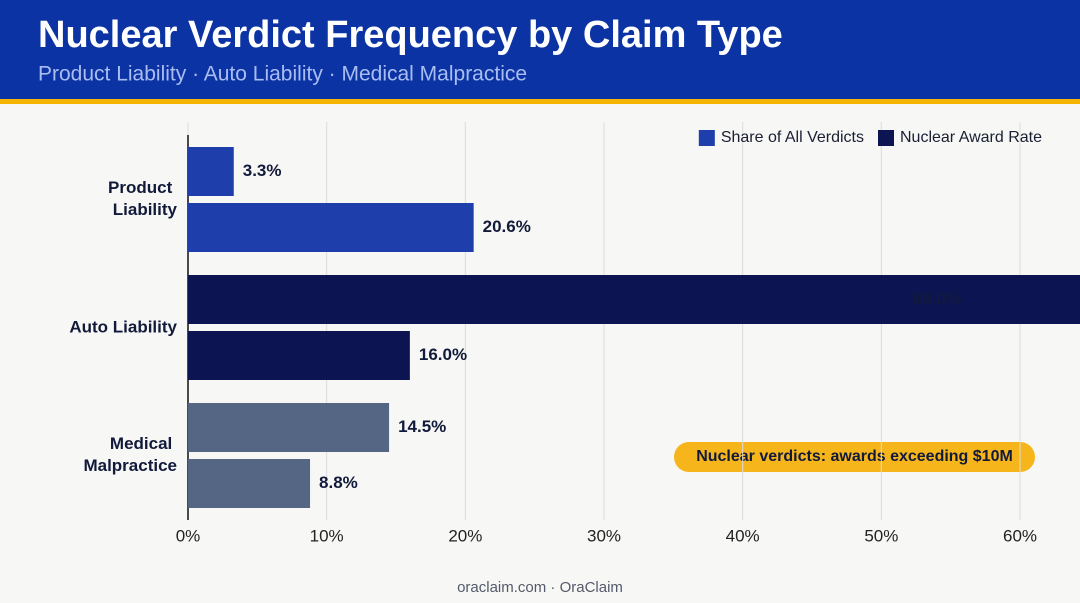 Image resolution: width=1080 pixels, height=603 pixels. Describe the element at coordinates (465, 535) in the screenshot. I see `x-tick-label: 20%` at that location.